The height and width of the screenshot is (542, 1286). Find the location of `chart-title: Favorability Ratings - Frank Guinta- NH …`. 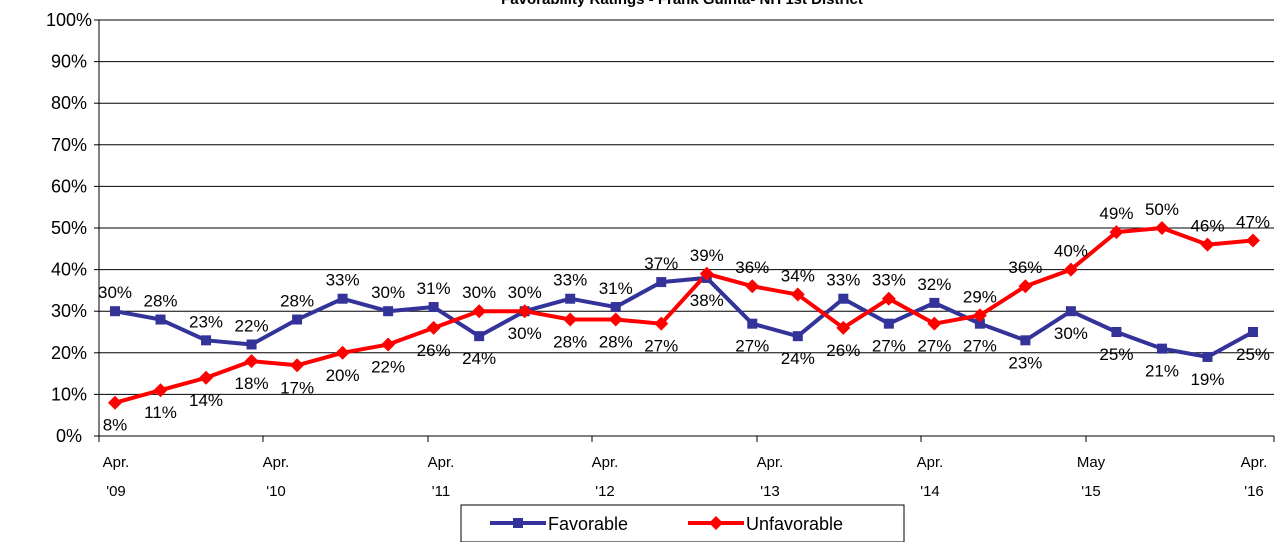

chart-title: Favorability Ratings - Frank Guinta- NH … is located at coordinates (682, 4).